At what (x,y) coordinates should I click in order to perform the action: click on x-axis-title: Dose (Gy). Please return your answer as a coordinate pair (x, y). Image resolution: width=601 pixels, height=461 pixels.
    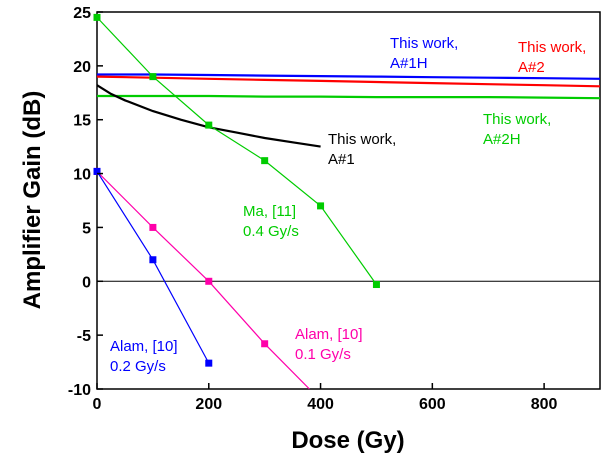
    Looking at the image, I should click on (347, 440).